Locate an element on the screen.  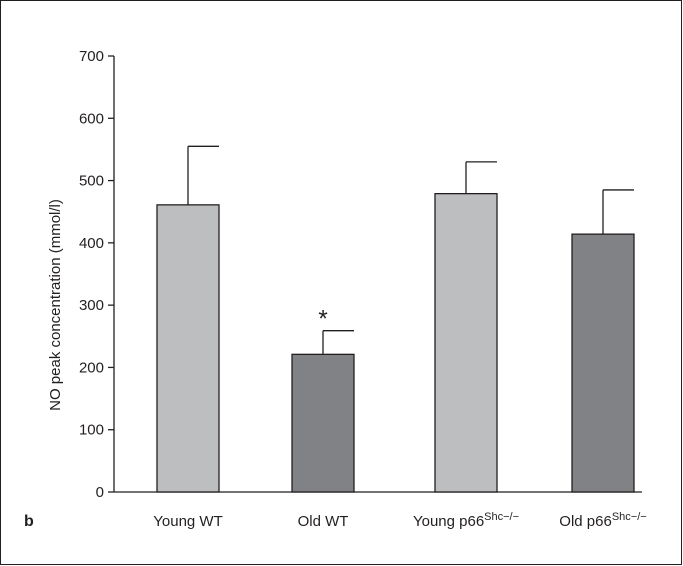
panel-label: b is located at coordinates (29, 521).